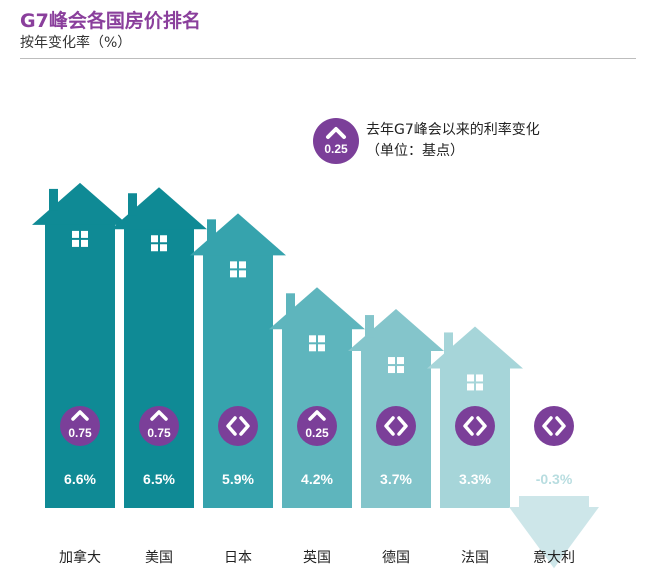  Describe the element at coordinates (453, 141) in the screenshot. I see `legend-text: 去年G7峰会以来的利率变化 （单位：基点）` at that location.